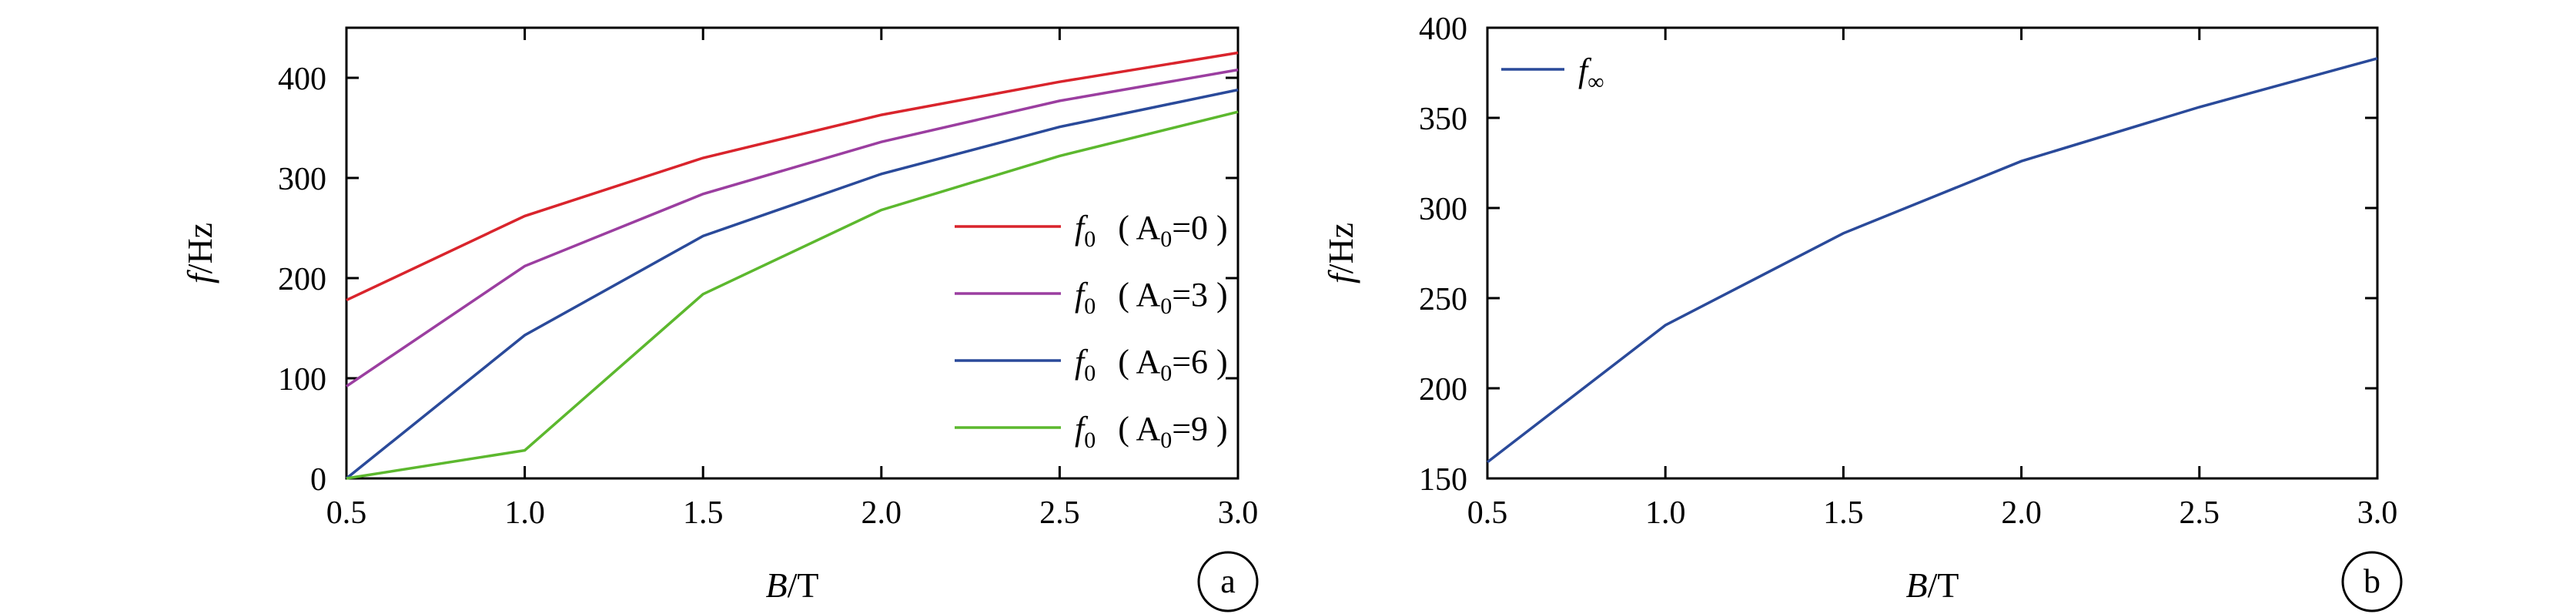  What do you see at coordinates (1443, 480) in the screenshot?
I see `y-tick-label: 150` at bounding box center [1443, 480].